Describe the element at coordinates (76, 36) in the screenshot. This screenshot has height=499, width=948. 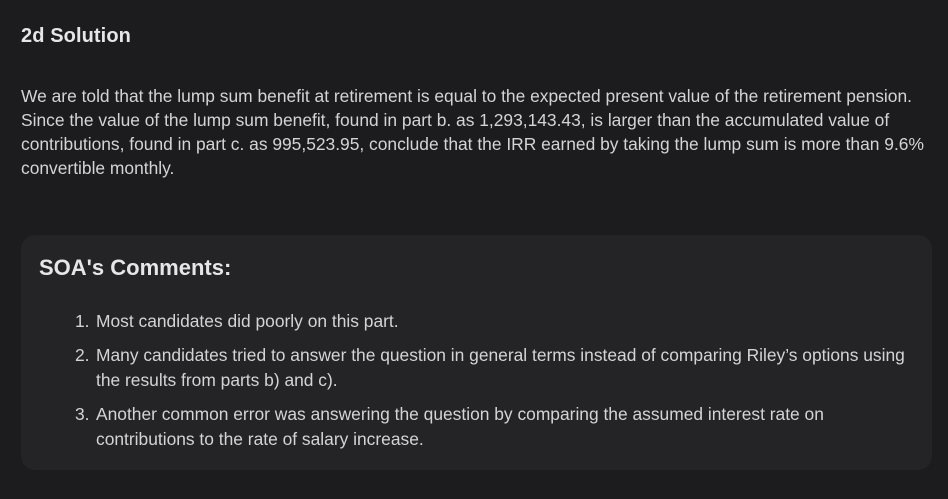
I see `solution-heading: 2d Solution` at that location.